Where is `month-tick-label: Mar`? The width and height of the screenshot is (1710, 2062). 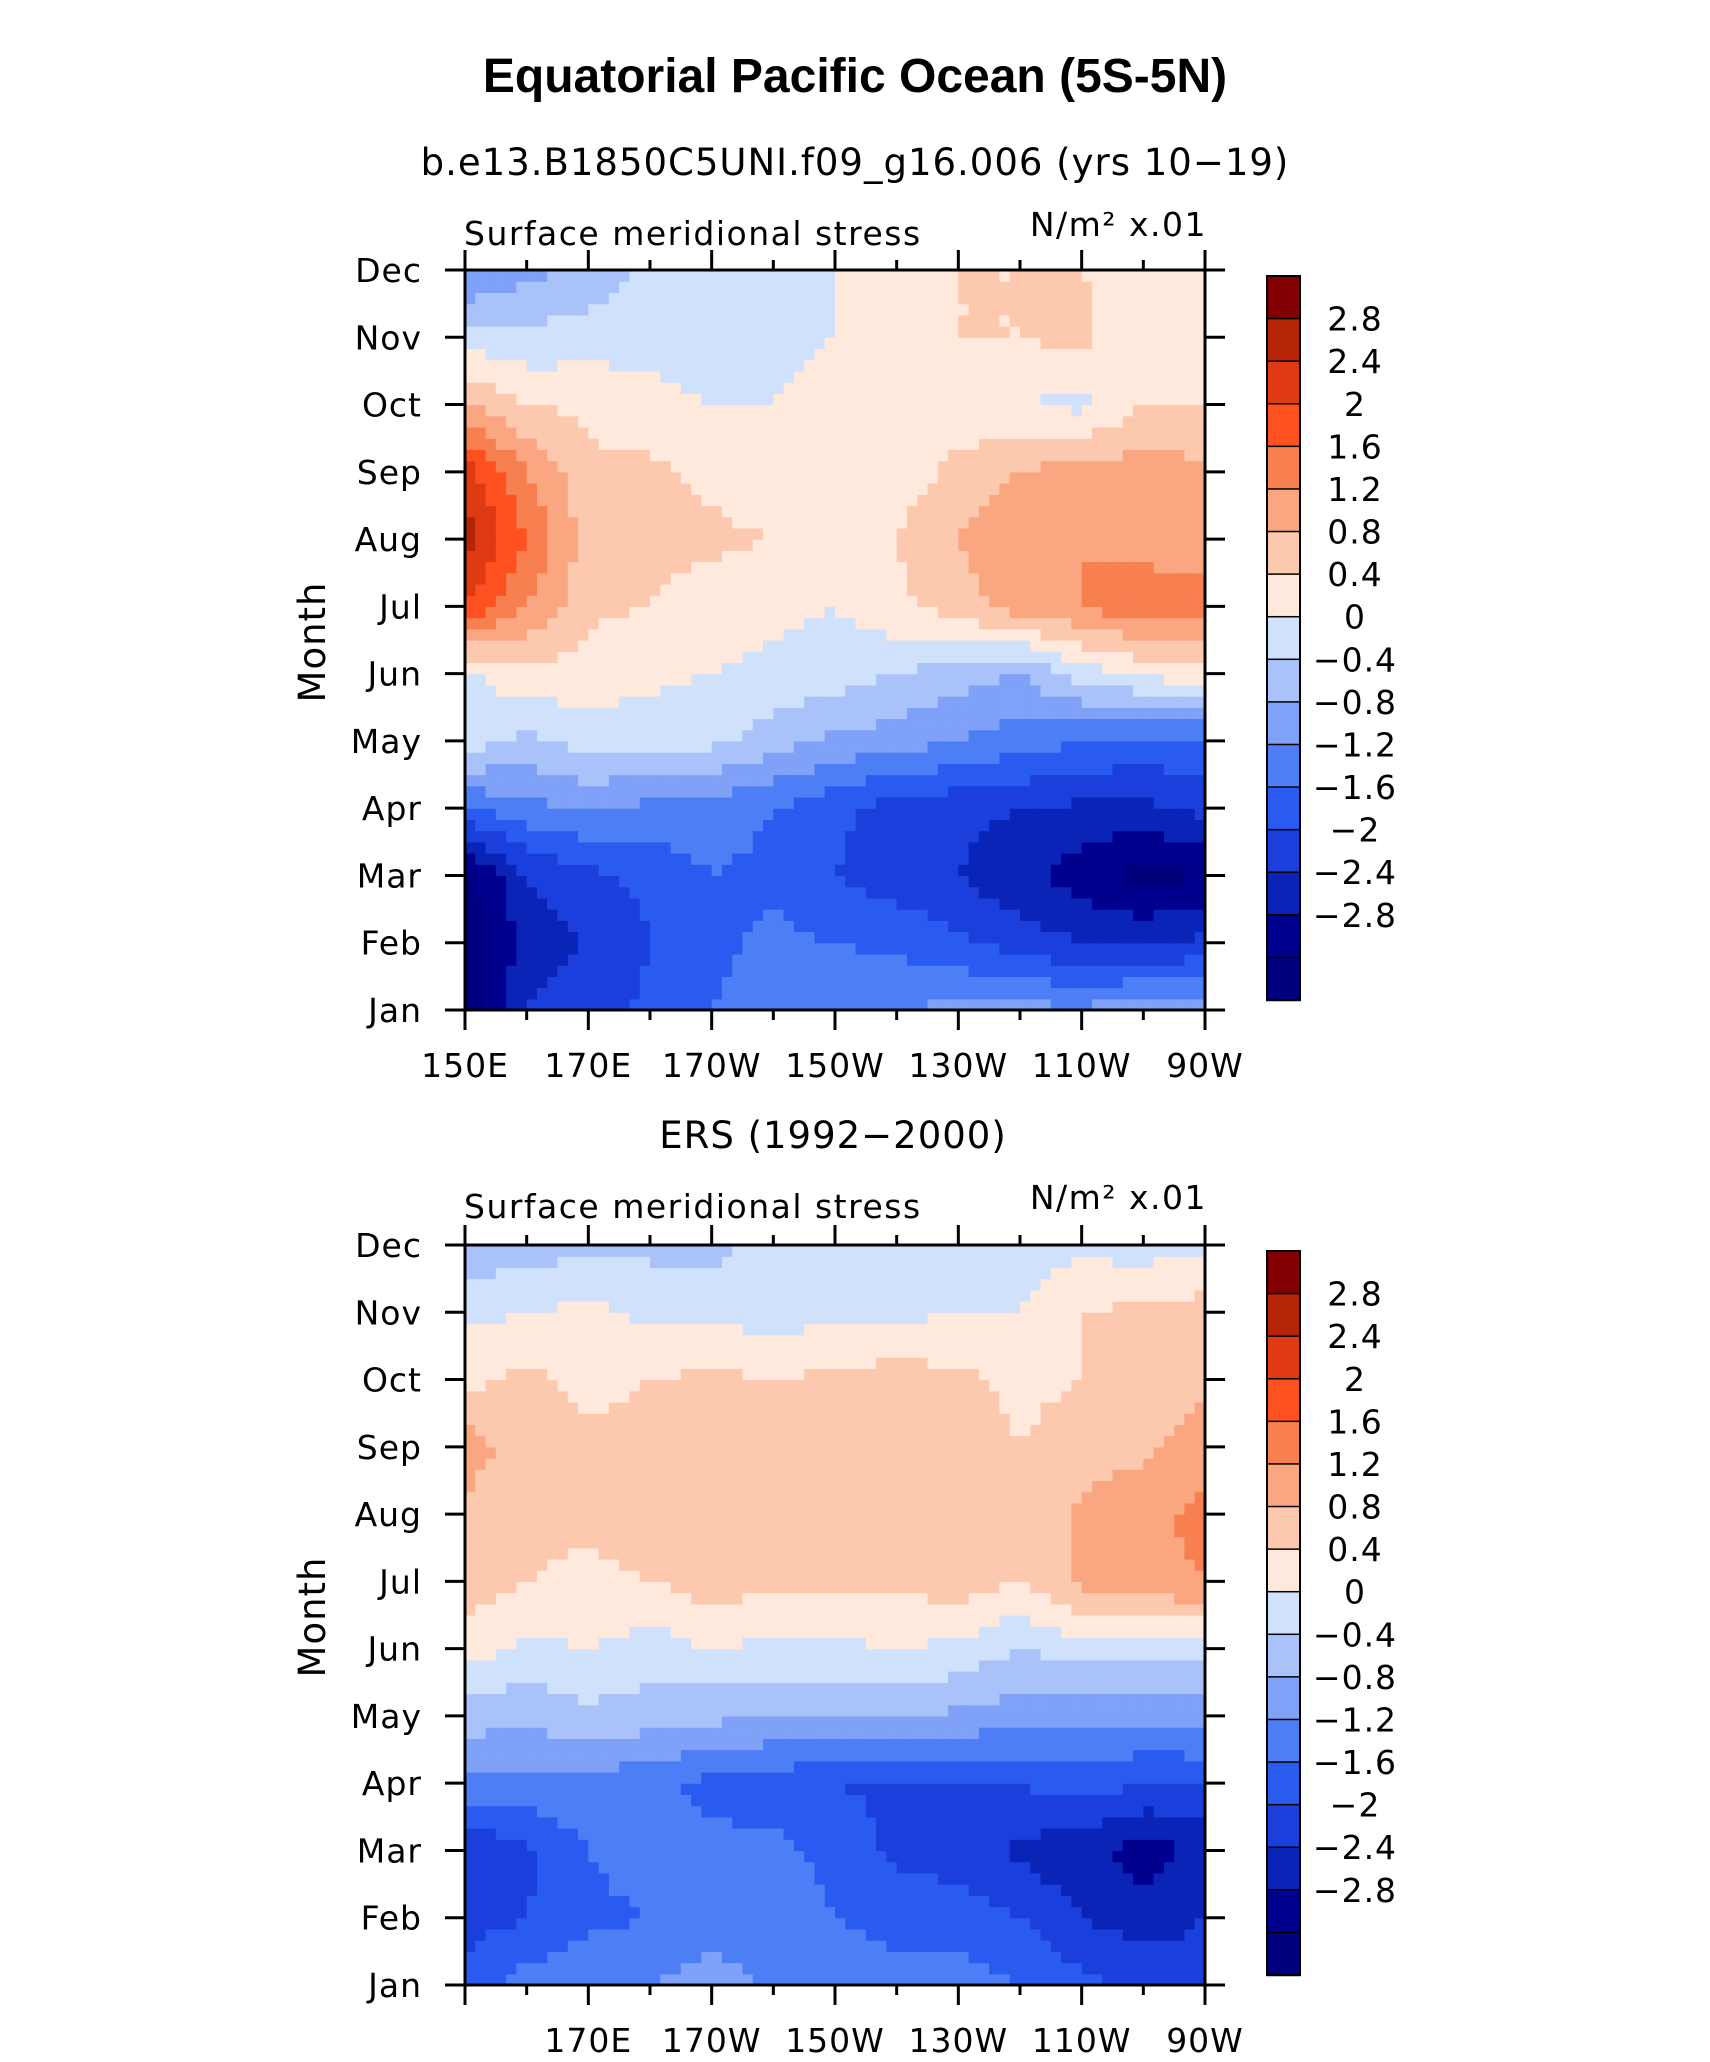
month-tick-label: Mar is located at coordinates (389, 875).